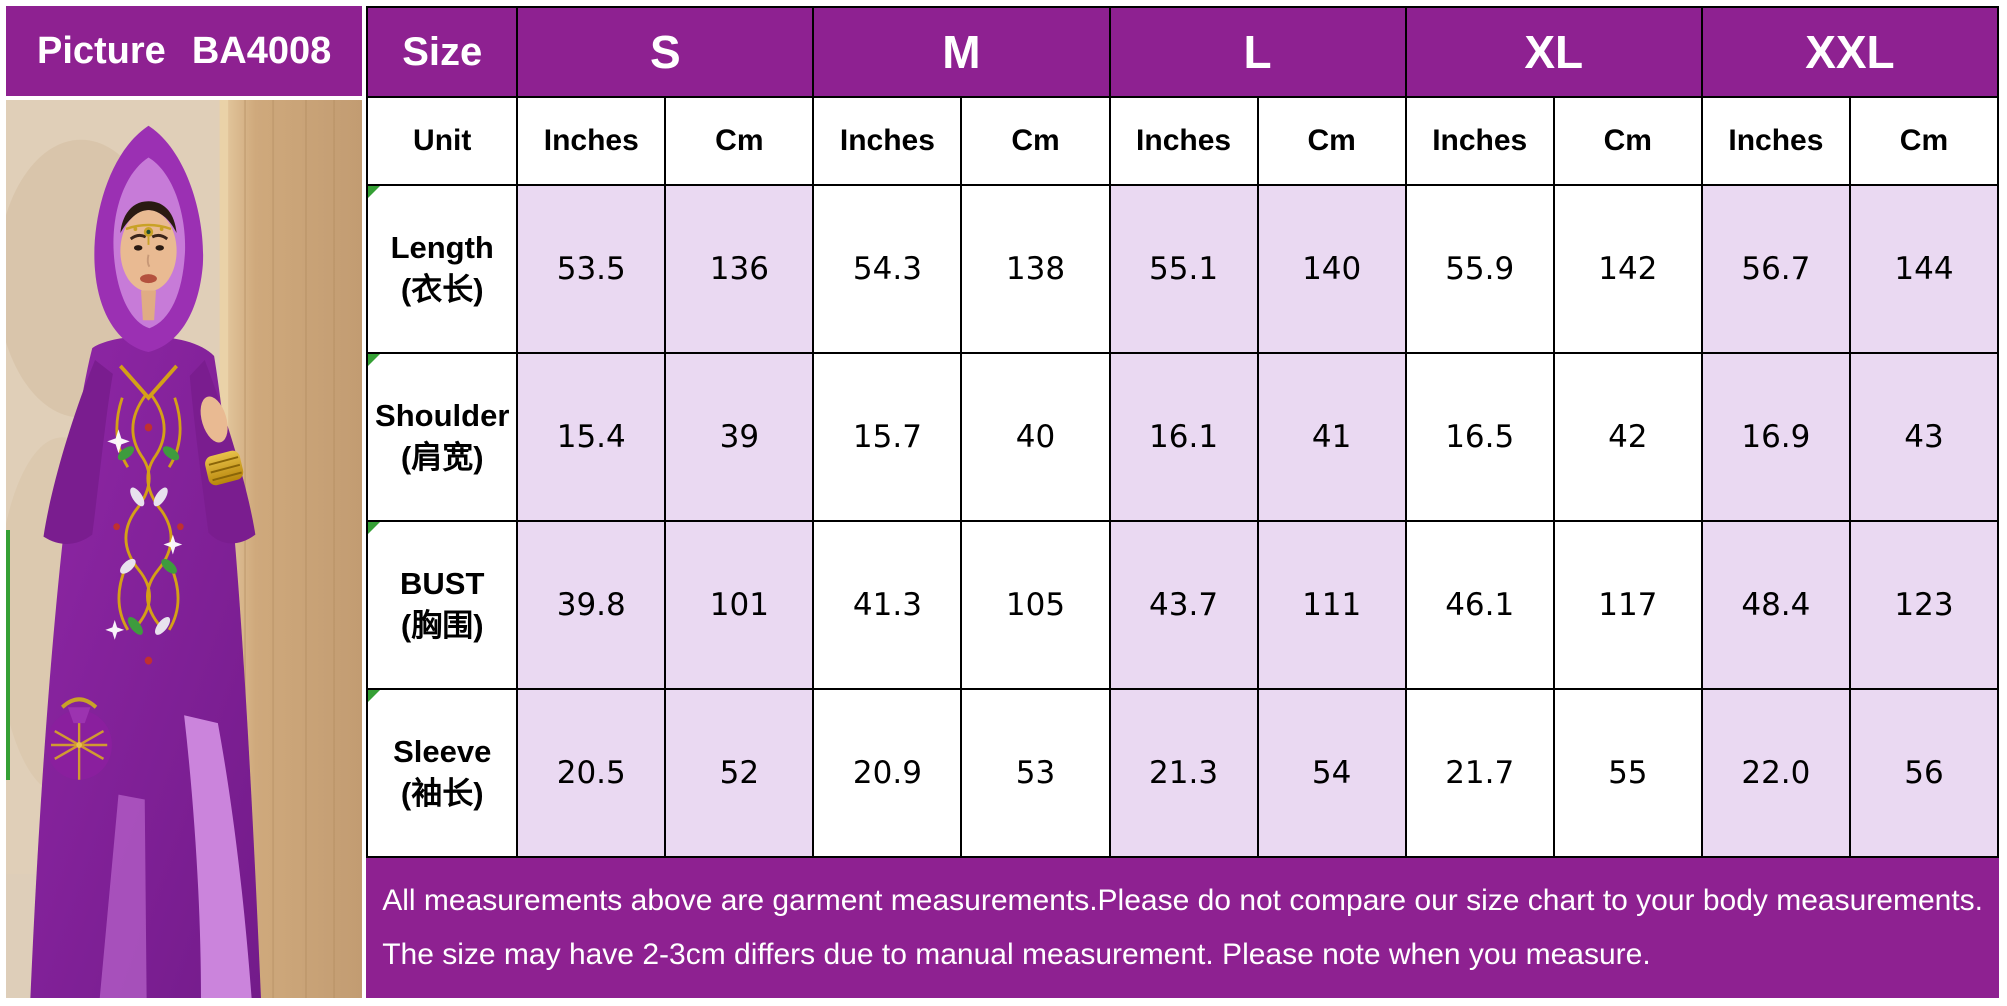  Describe the element at coordinates (1627, 269) in the screenshot. I see `length-xl-cm: 142` at that location.